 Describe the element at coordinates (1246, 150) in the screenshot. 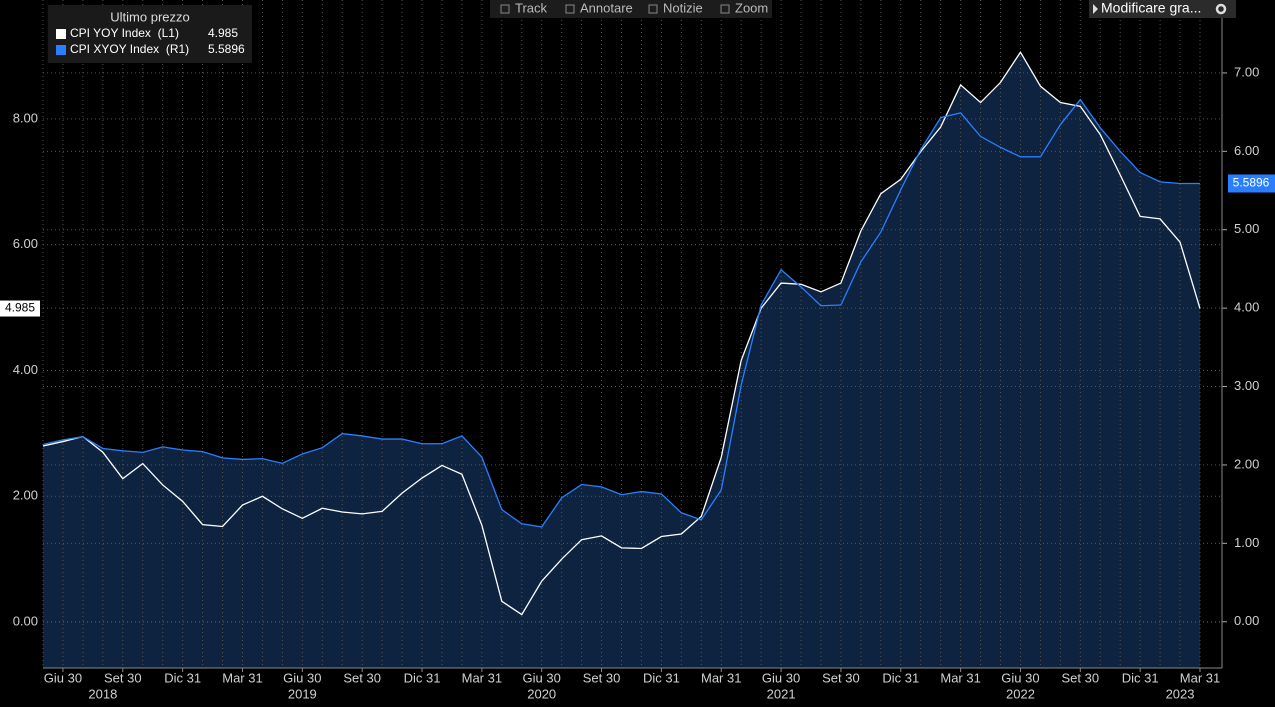

I see `y2-tick-label: 6.00` at that location.